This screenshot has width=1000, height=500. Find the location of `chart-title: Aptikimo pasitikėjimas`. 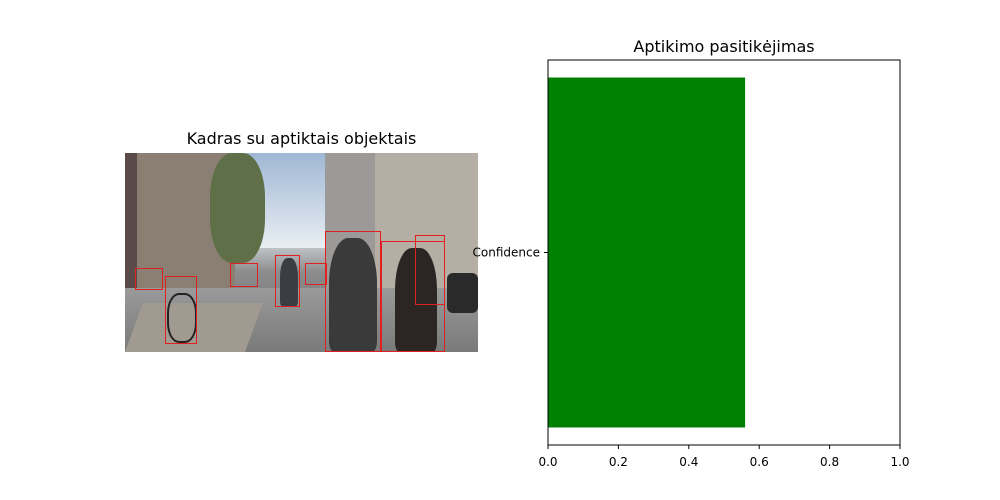

chart-title: Aptikimo pasitikėjimas is located at coordinates (723, 46).